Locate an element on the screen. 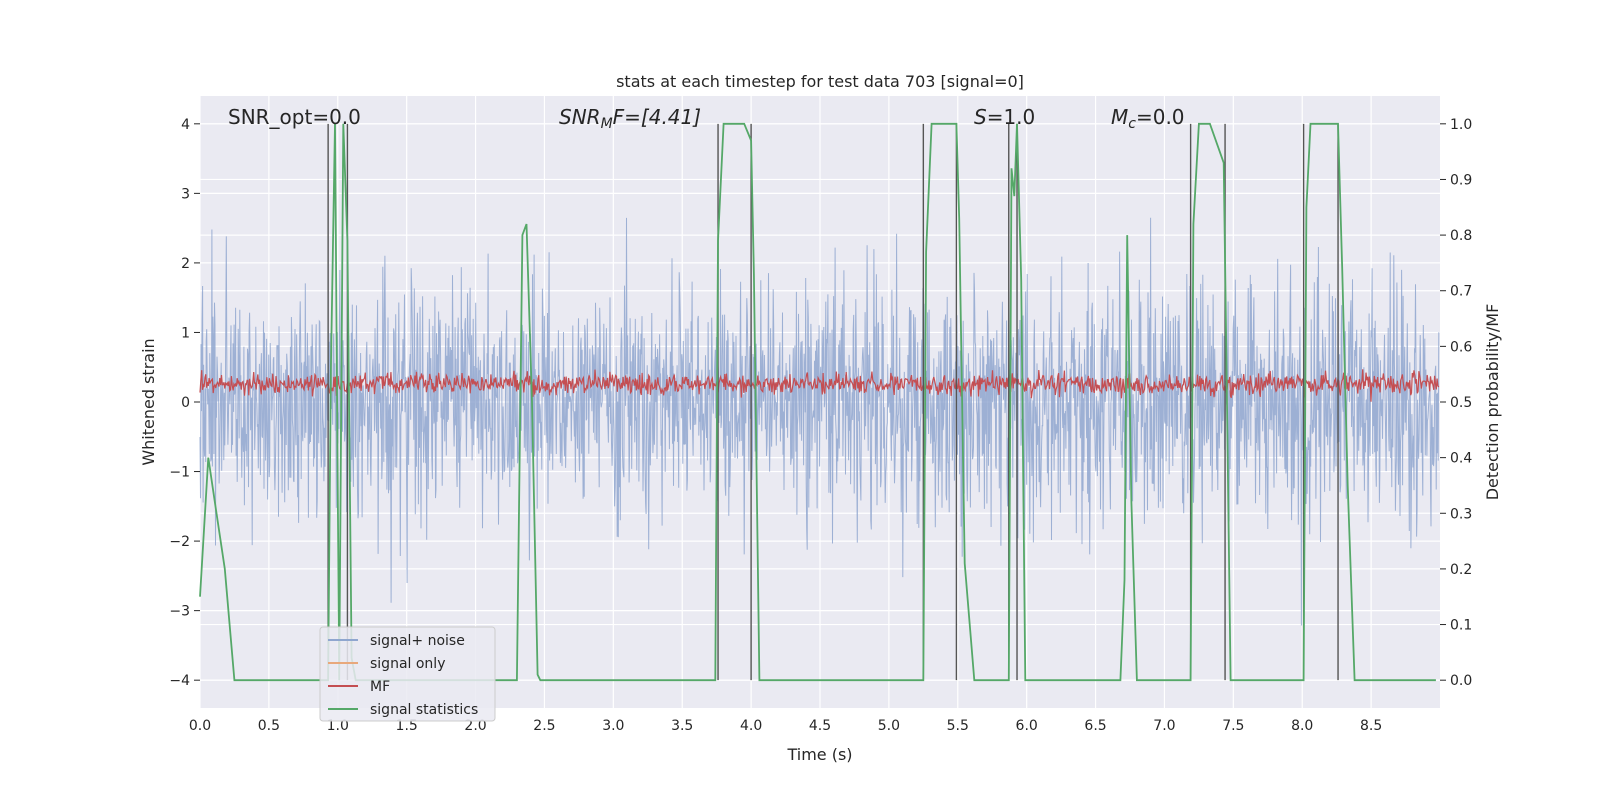 The height and width of the screenshot is (800, 1600). x-tick-label: 3.5 is located at coordinates (682, 726).